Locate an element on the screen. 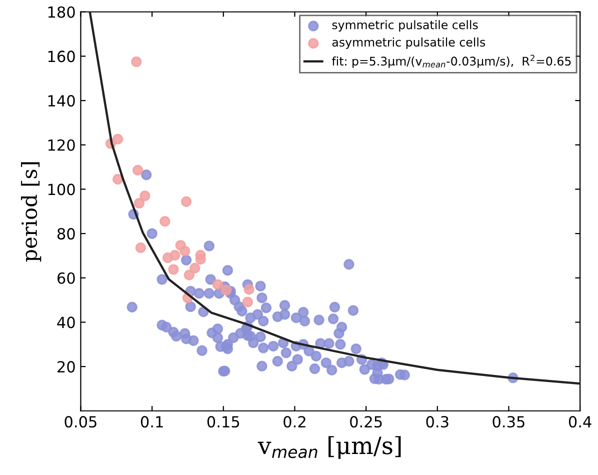  y-tick-label: 100 is located at coordinates (61, 190).